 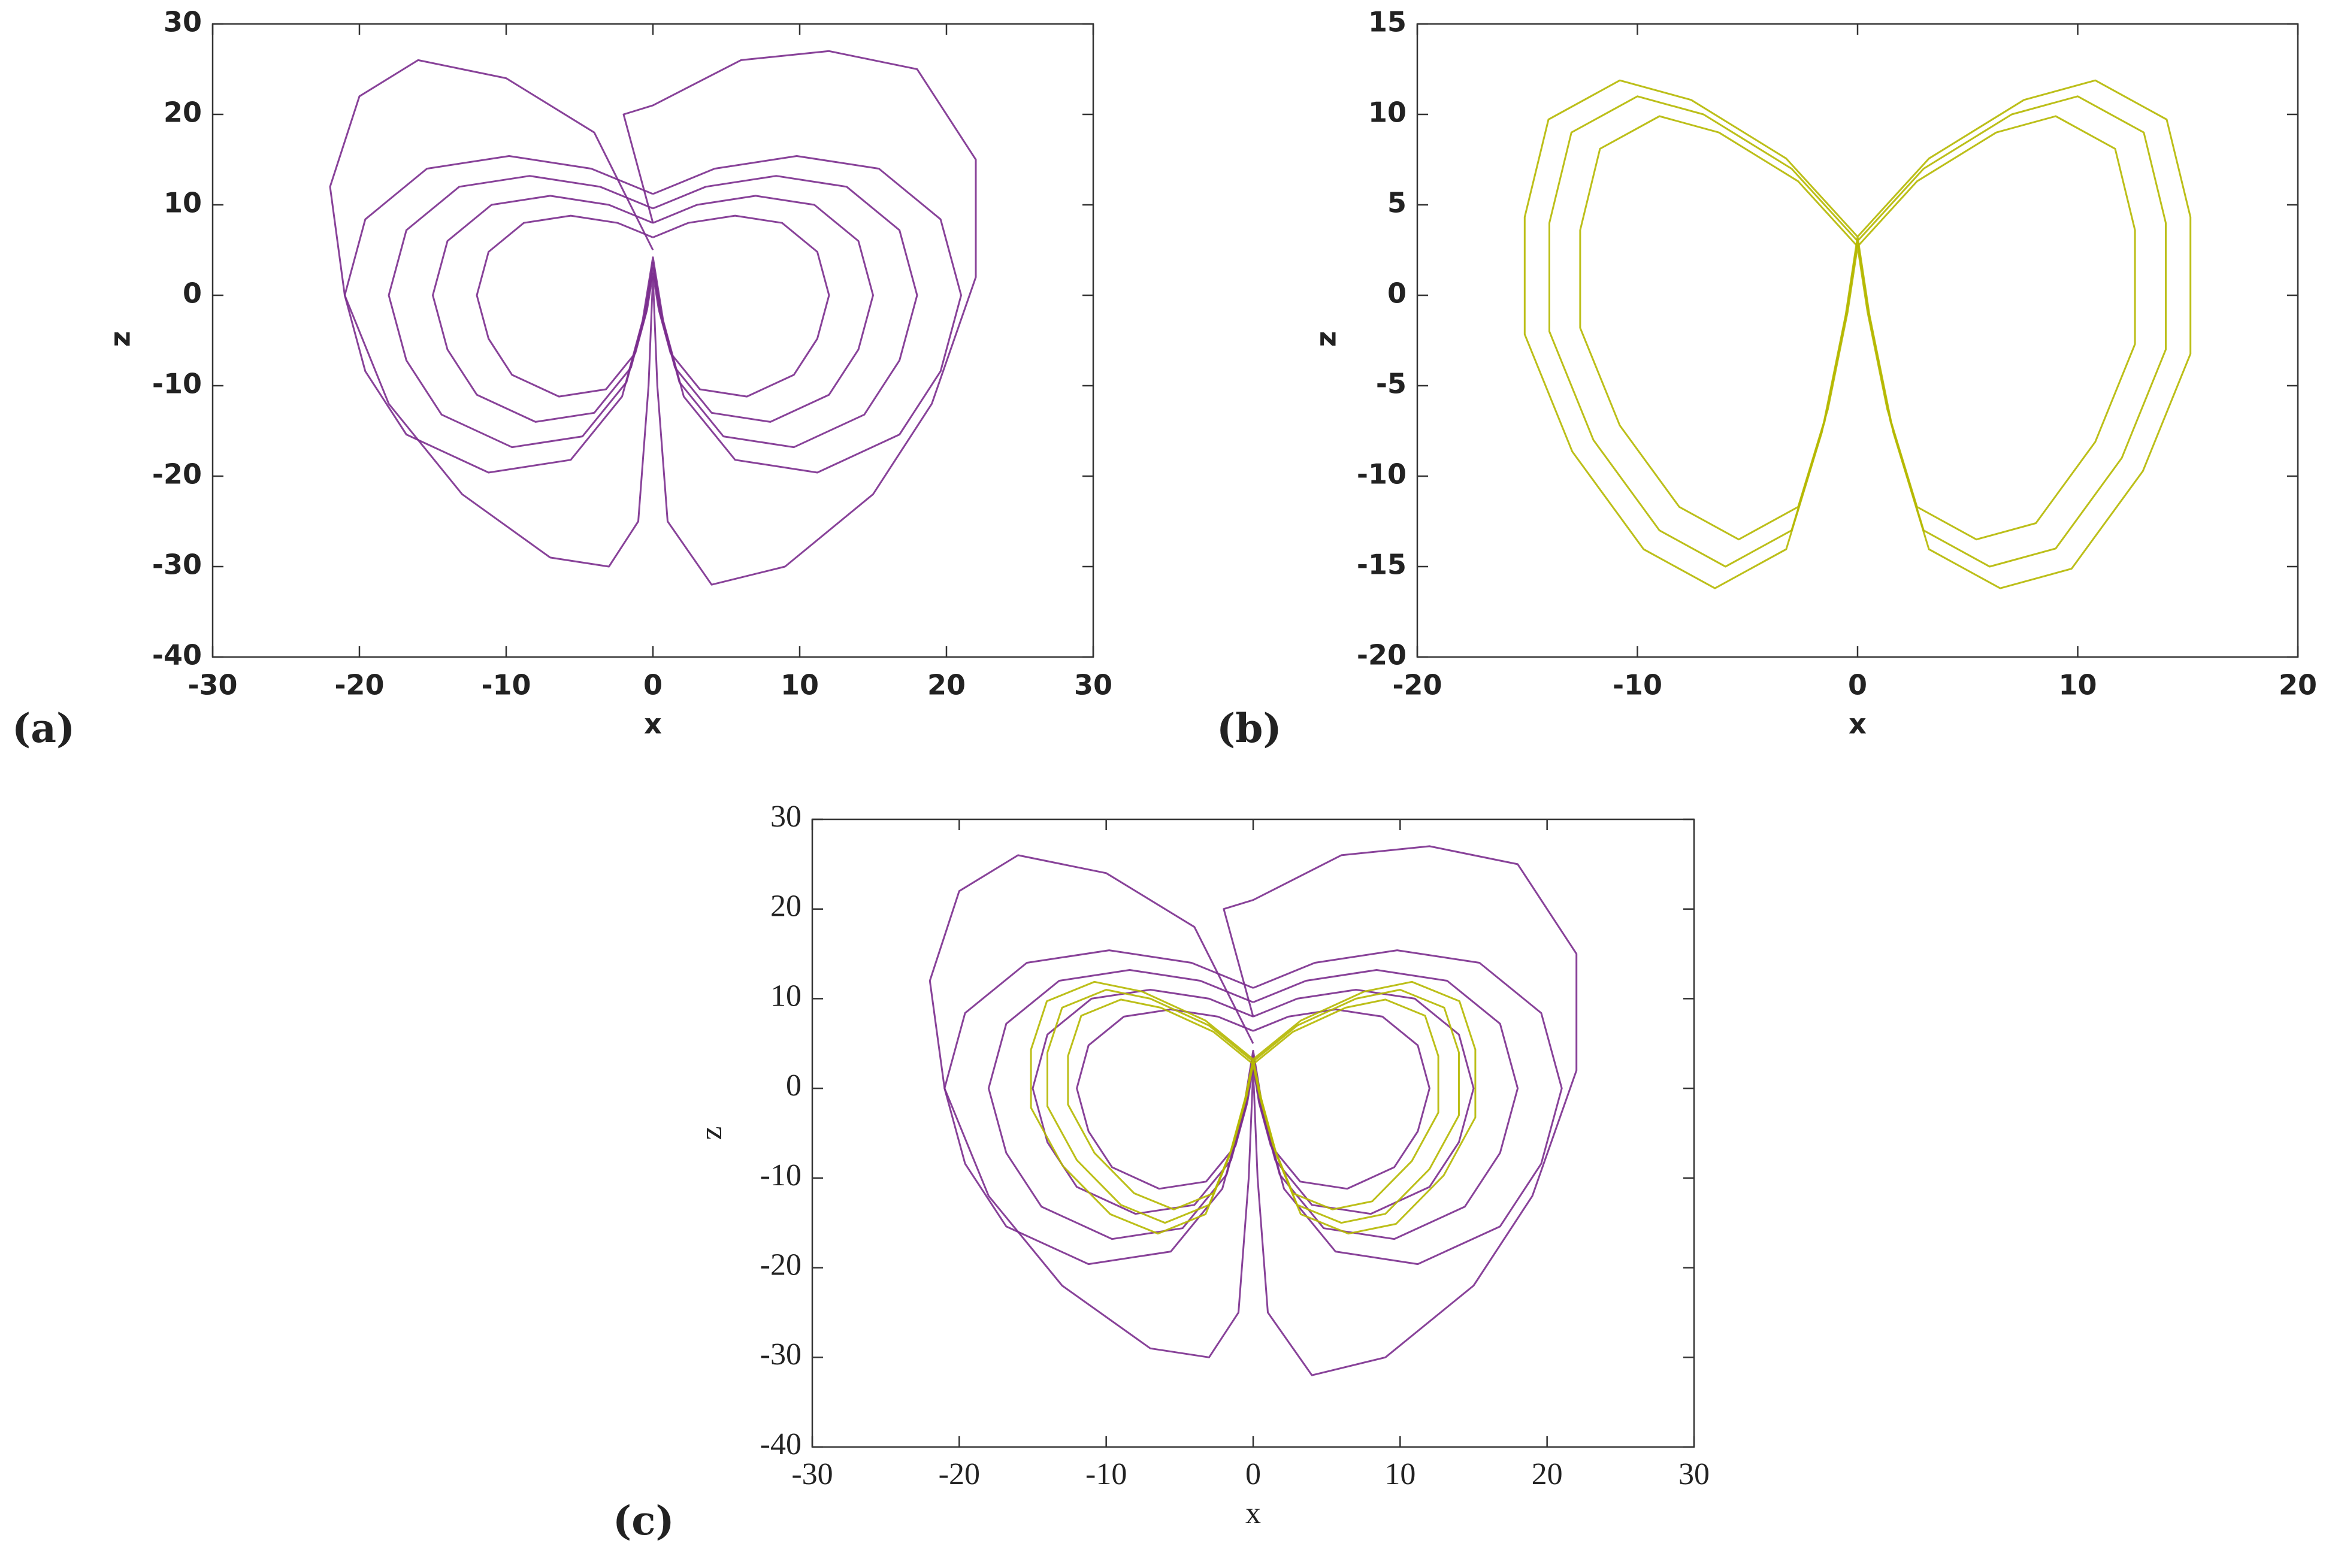 I want to click on y-tick-label: -15, so click(x=1382, y=565).